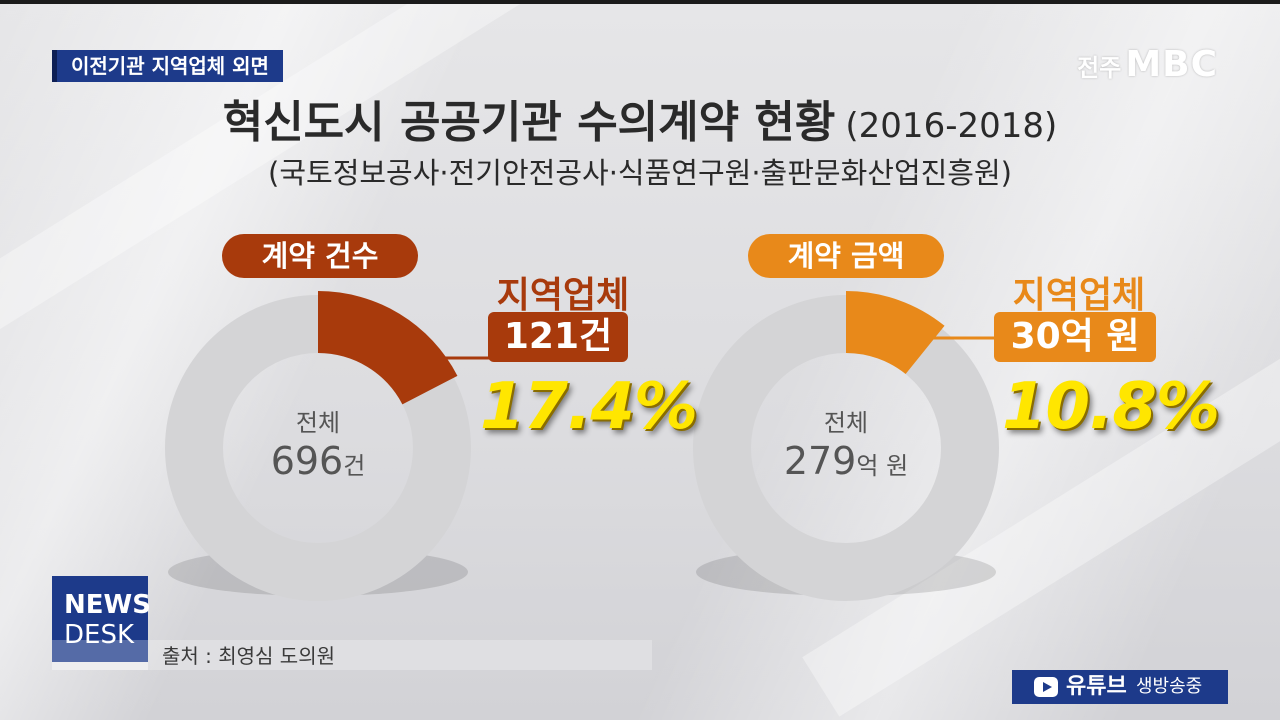 Image resolution: width=1280 pixels, height=720 pixels. Describe the element at coordinates (640, 173) in the screenshot. I see `page-subtitle: (국토정보공사·전기안전공사·식품연구원·출판문화산업진흥원)` at that location.